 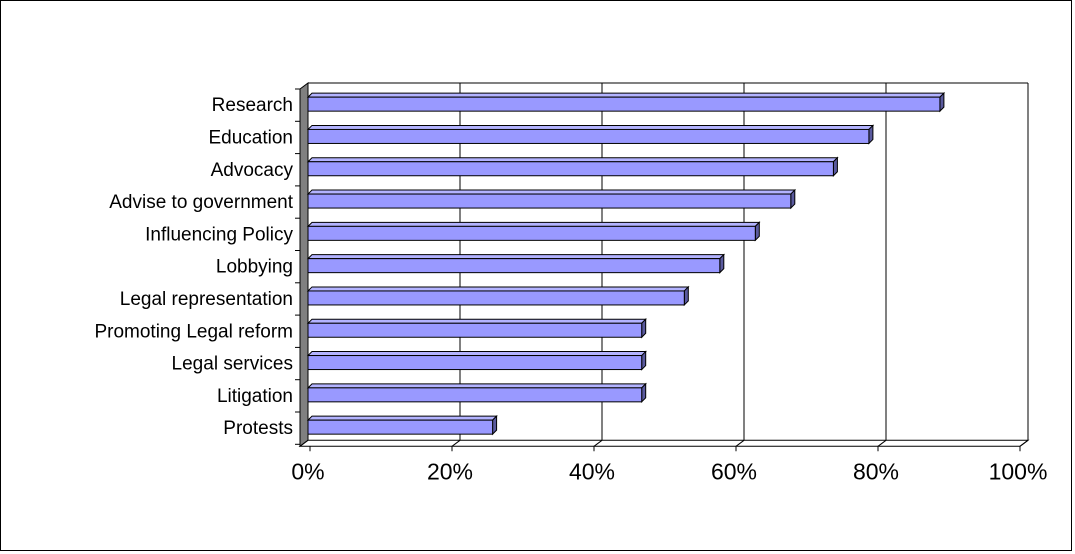 What do you see at coordinates (258, 428) in the screenshot?
I see `category-label: Protests` at bounding box center [258, 428].